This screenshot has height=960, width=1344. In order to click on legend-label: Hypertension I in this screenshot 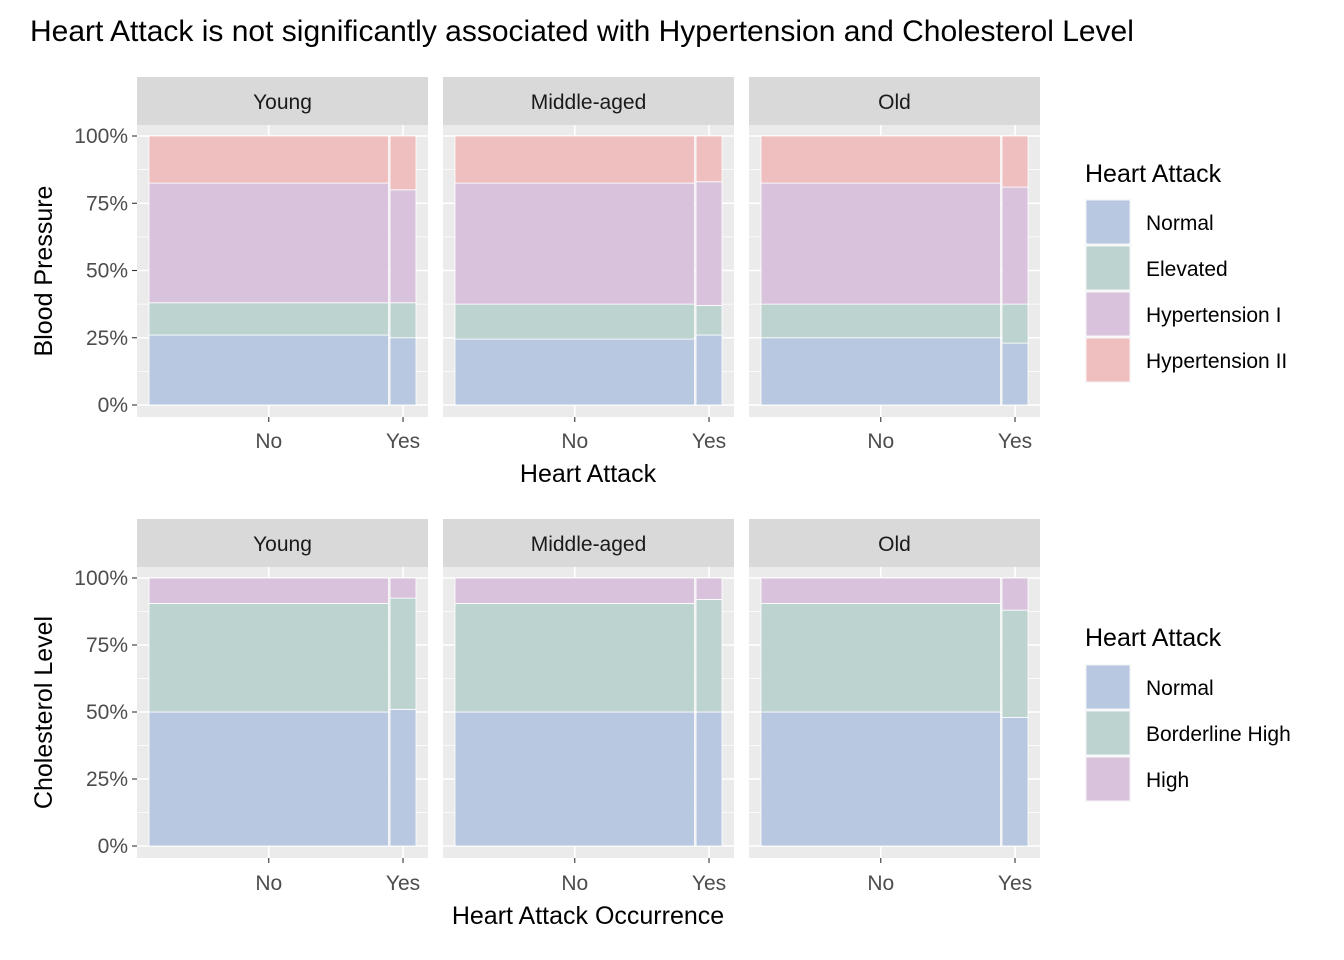, I will do `click(1213, 315)`.